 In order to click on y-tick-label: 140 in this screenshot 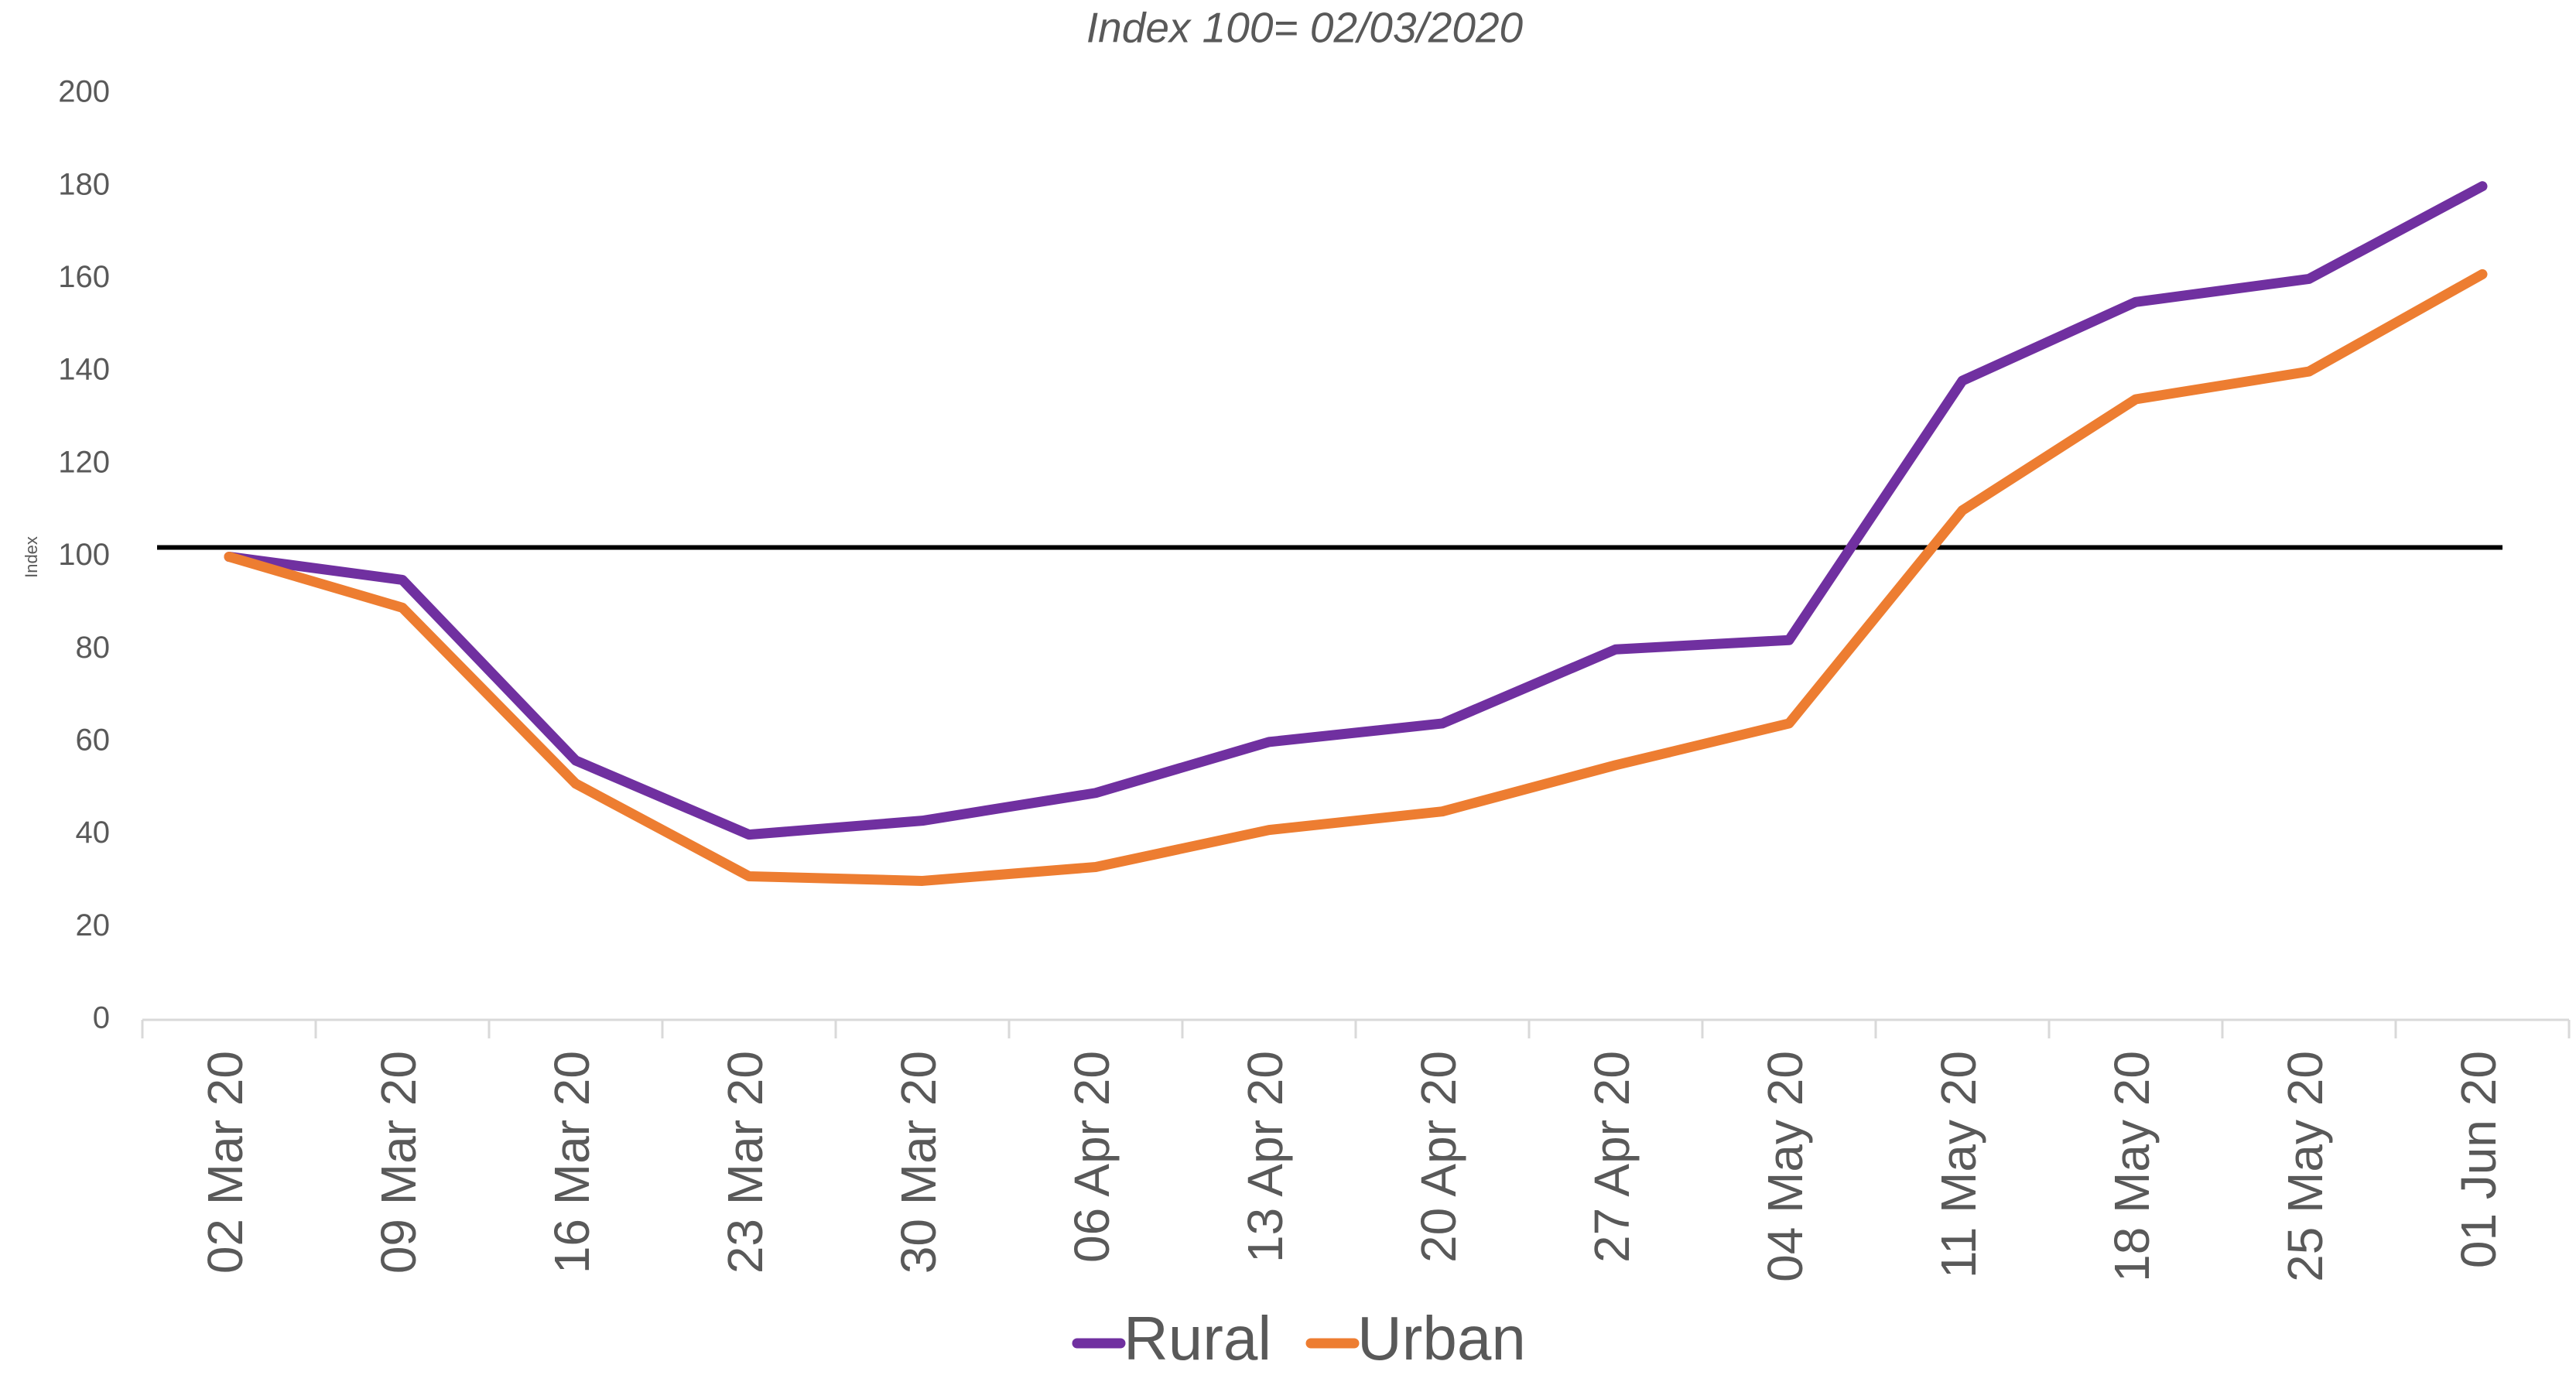, I will do `click(84, 370)`.